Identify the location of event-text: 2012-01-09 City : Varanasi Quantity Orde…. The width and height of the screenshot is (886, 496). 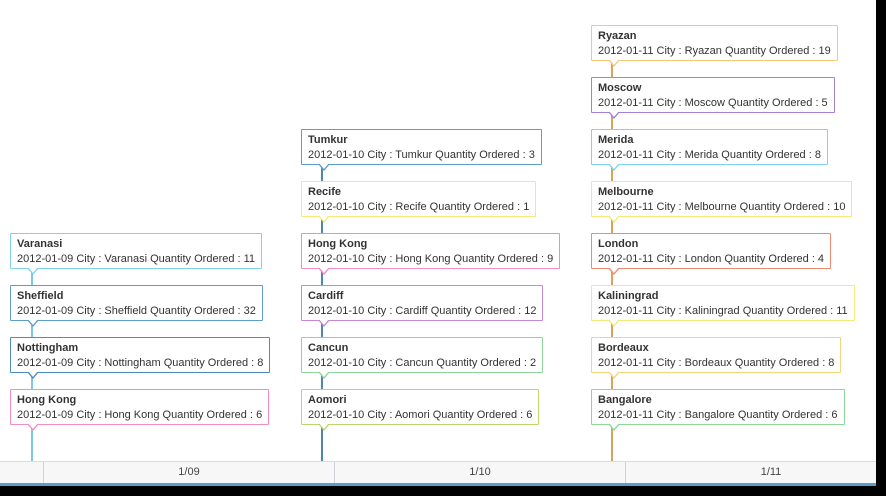
(136, 259).